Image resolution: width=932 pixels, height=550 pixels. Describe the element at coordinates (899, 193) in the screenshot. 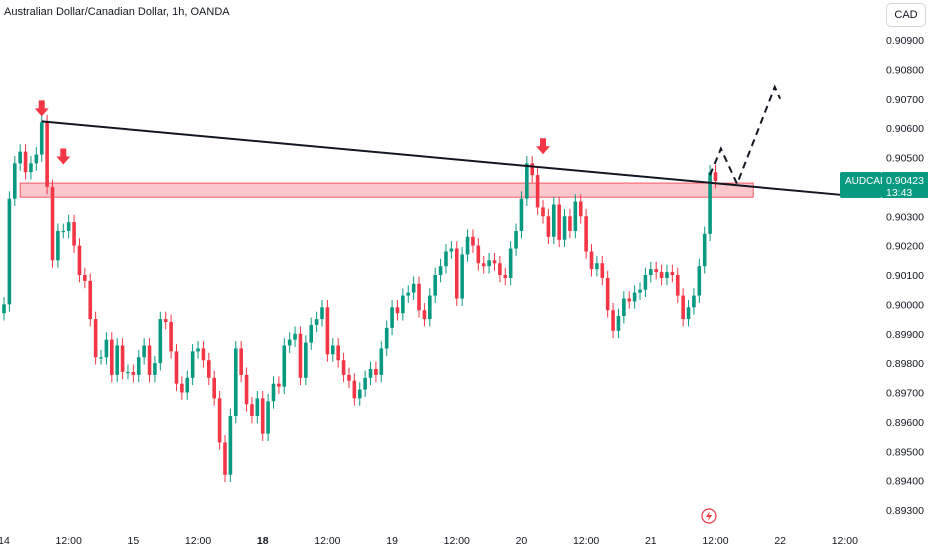

I see `price-badge-countdown: 13:43` at that location.